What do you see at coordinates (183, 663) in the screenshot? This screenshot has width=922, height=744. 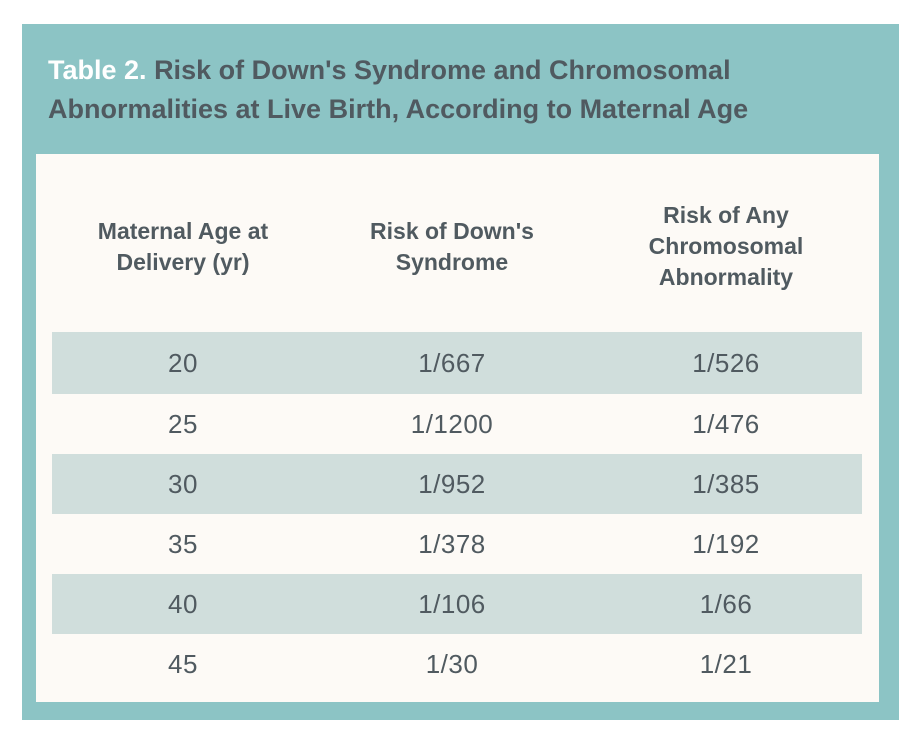 I see `cell-maternal-age: 45` at bounding box center [183, 663].